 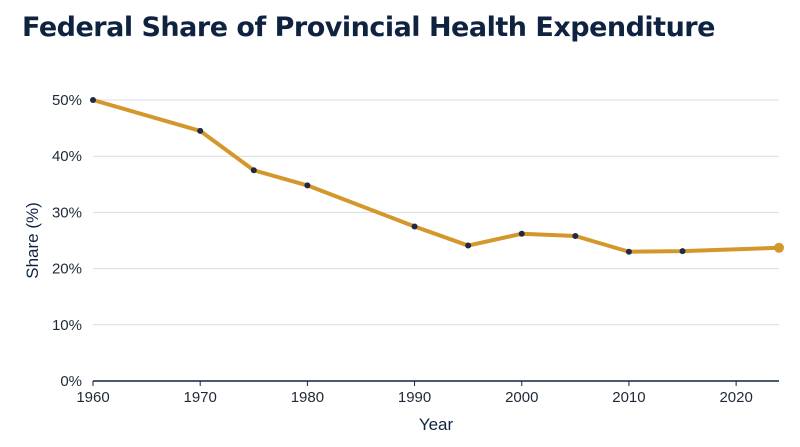 I want to click on y-tick-label: 50%, so click(x=67, y=100).